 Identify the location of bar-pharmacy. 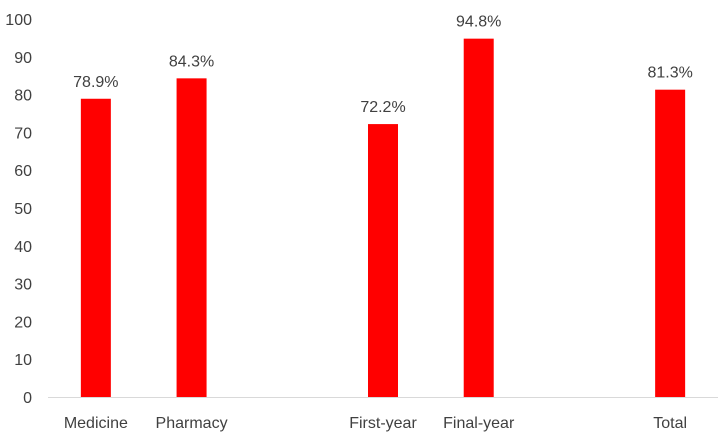
(191, 237).